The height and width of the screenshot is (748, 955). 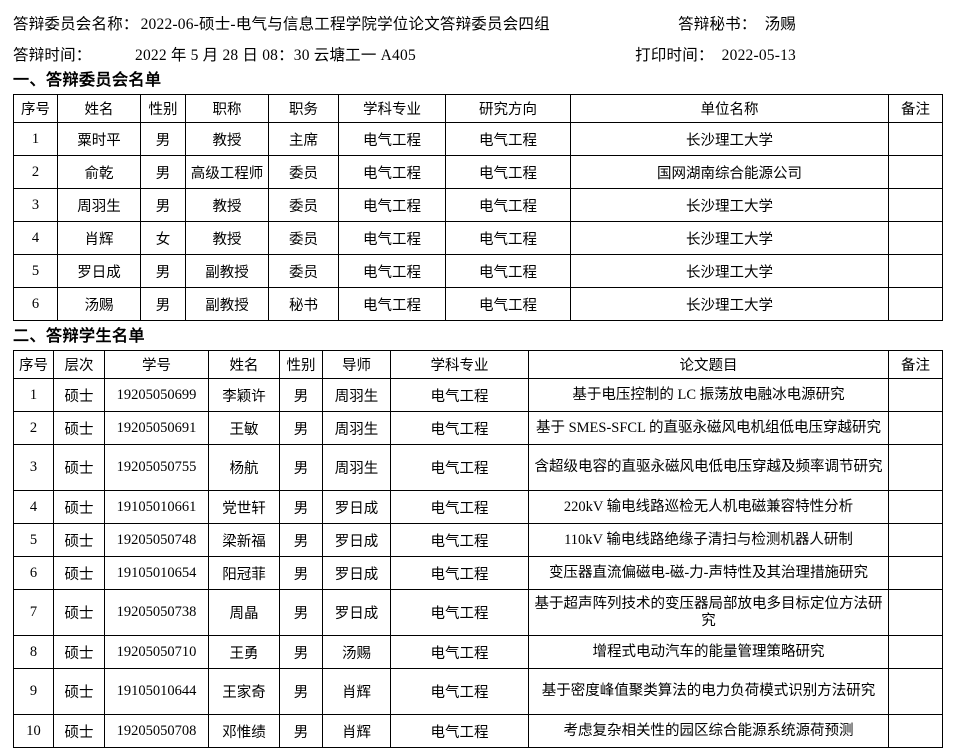 What do you see at coordinates (156, 395) in the screenshot?
I see `cell-student-id: 19205050699` at bounding box center [156, 395].